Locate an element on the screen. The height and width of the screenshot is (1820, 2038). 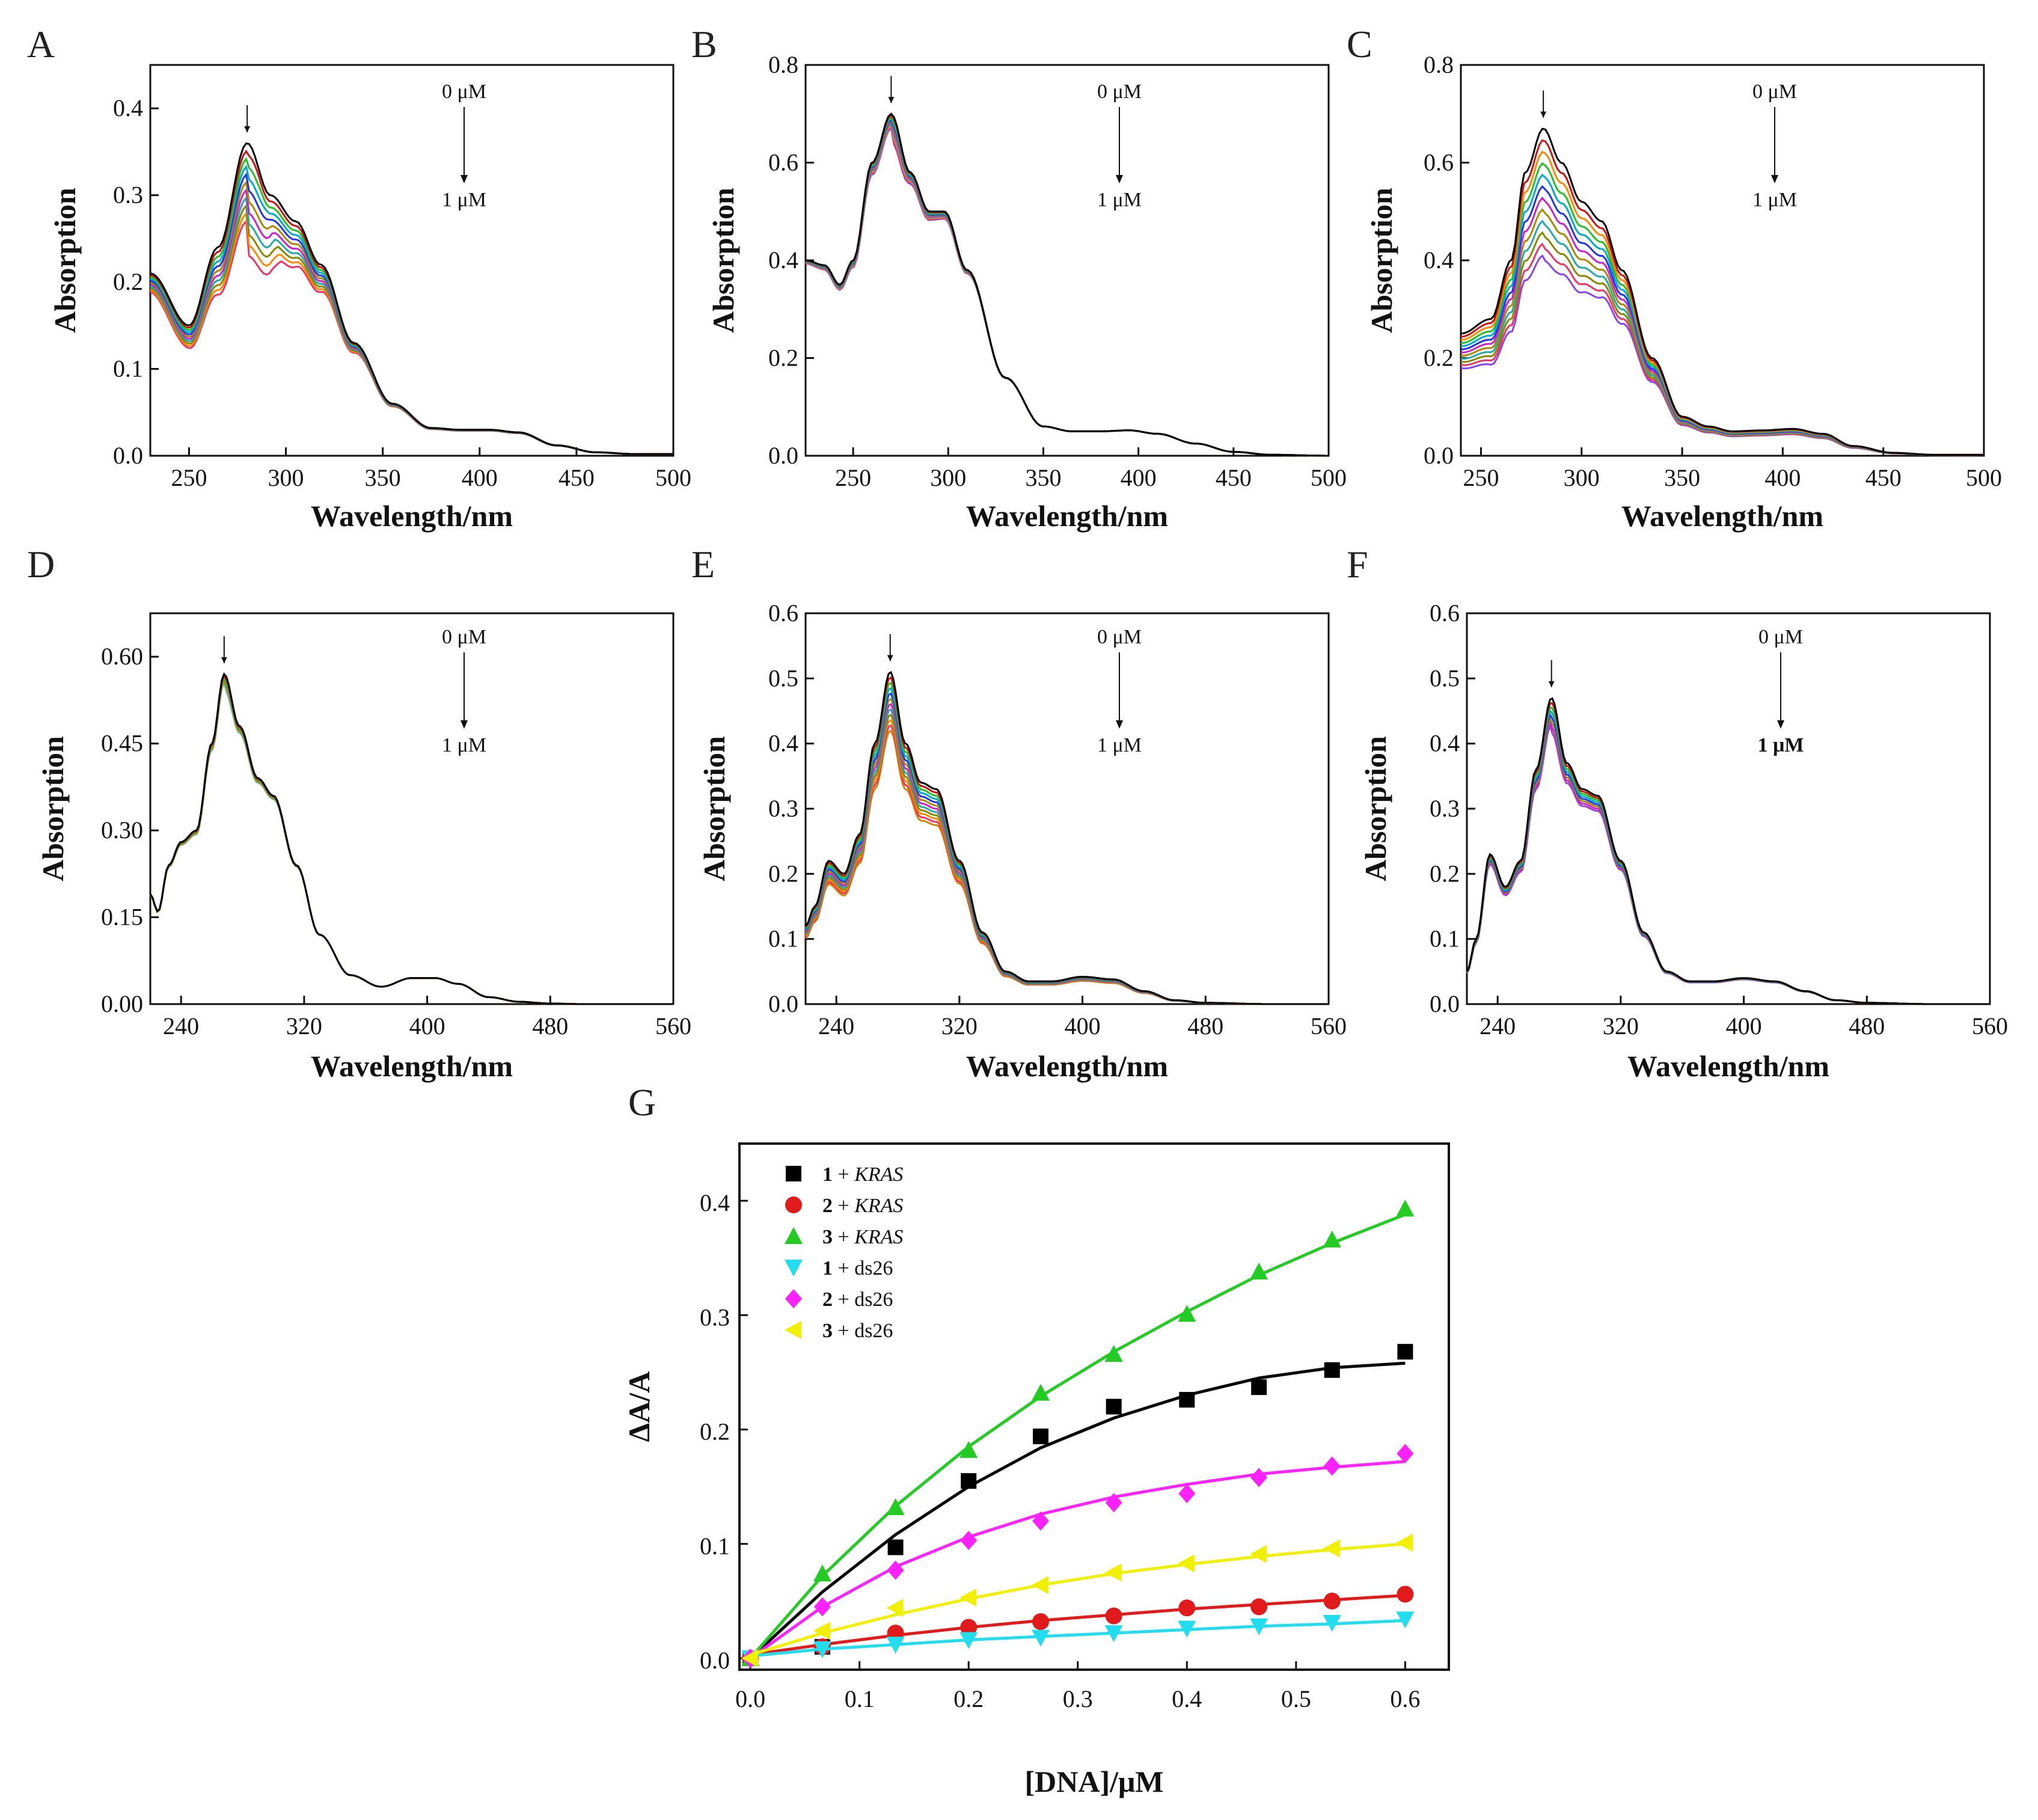
x-tick-label: 0.5 is located at coordinates (1296, 1699).